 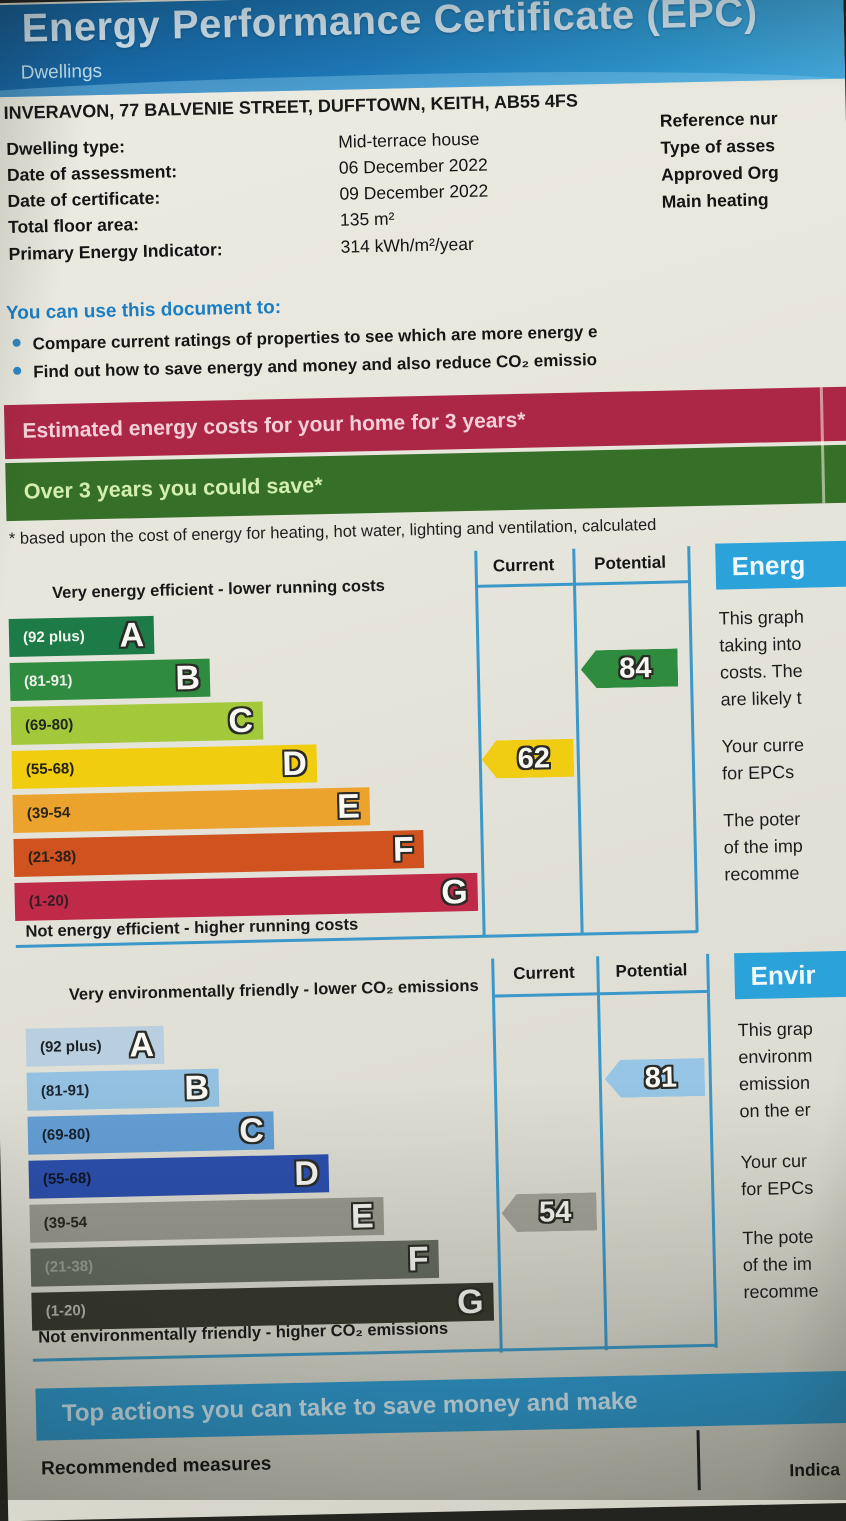 What do you see at coordinates (66, 147) in the screenshot?
I see `detail-label: Dwelling type:` at bounding box center [66, 147].